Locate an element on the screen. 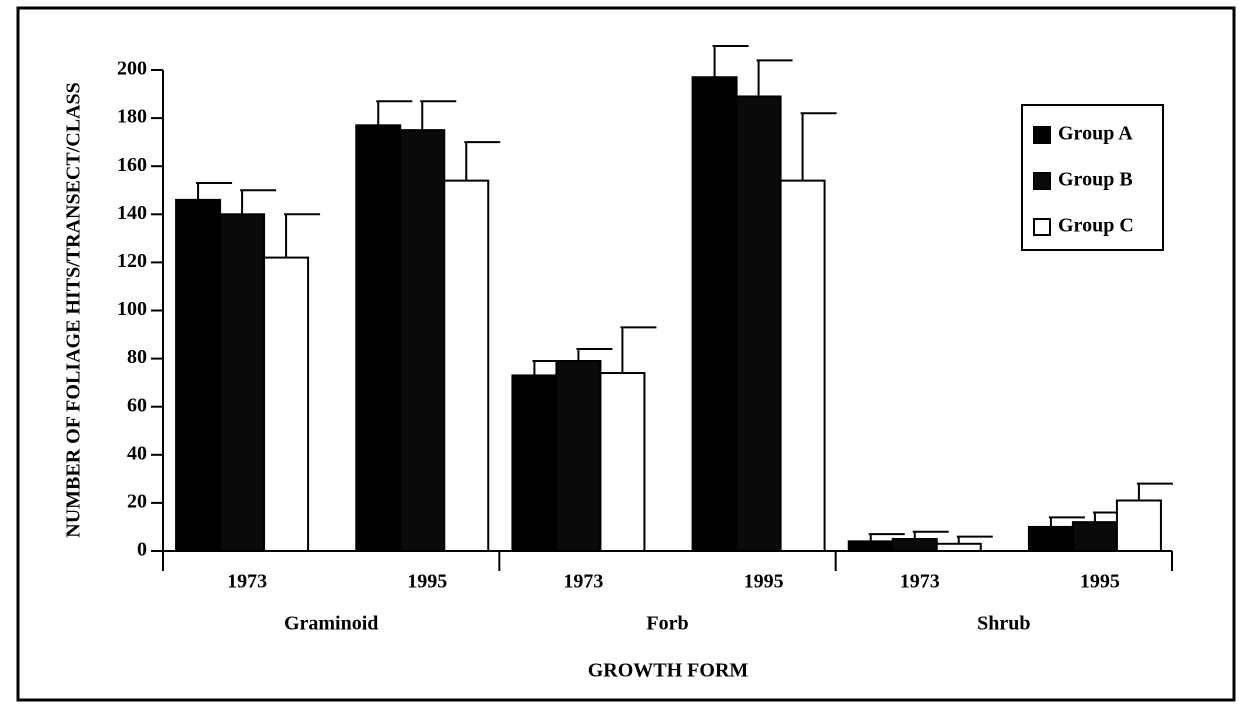 The width and height of the screenshot is (1241, 706). y-axis-label: NUMBER OF FOLIAGE HITS/TRANSECT/CLASS is located at coordinates (74, 309).